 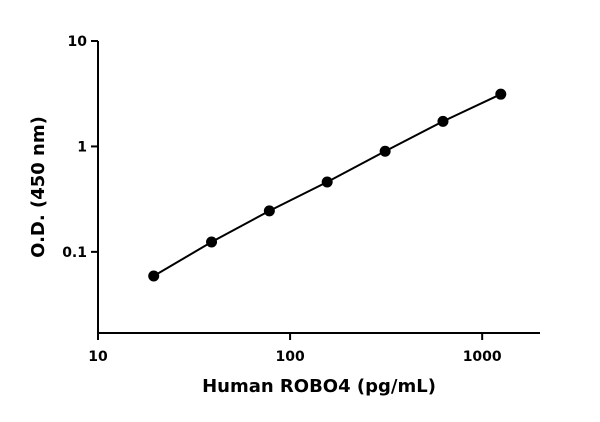 I want to click on x-tick-label: 10, so click(x=98, y=357).